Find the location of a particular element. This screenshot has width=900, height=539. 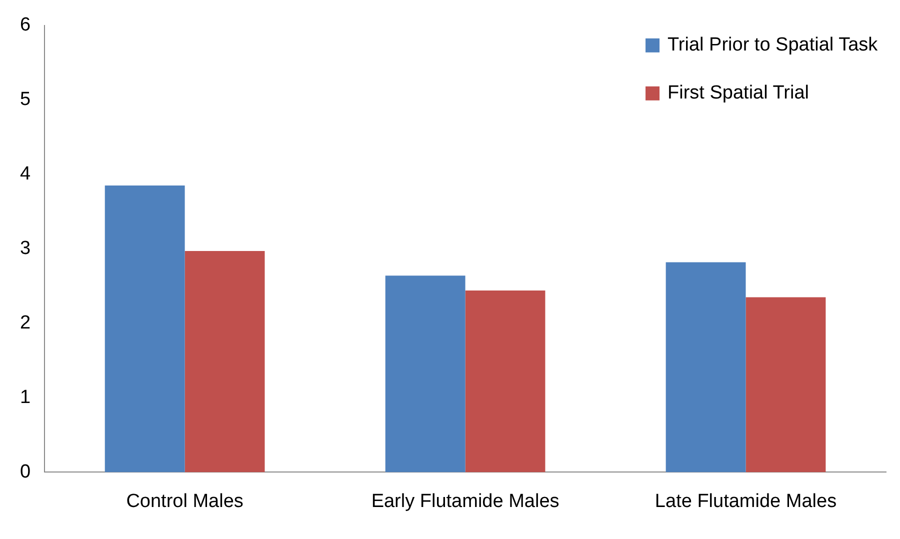

y-tick-label: 4 is located at coordinates (25, 174).